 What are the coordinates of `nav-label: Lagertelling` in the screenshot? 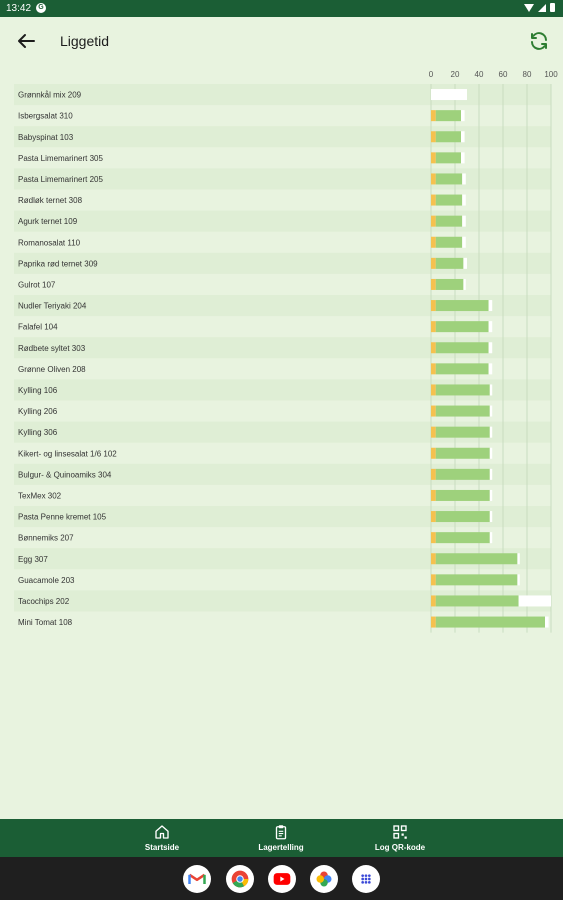 It's located at (281, 847).